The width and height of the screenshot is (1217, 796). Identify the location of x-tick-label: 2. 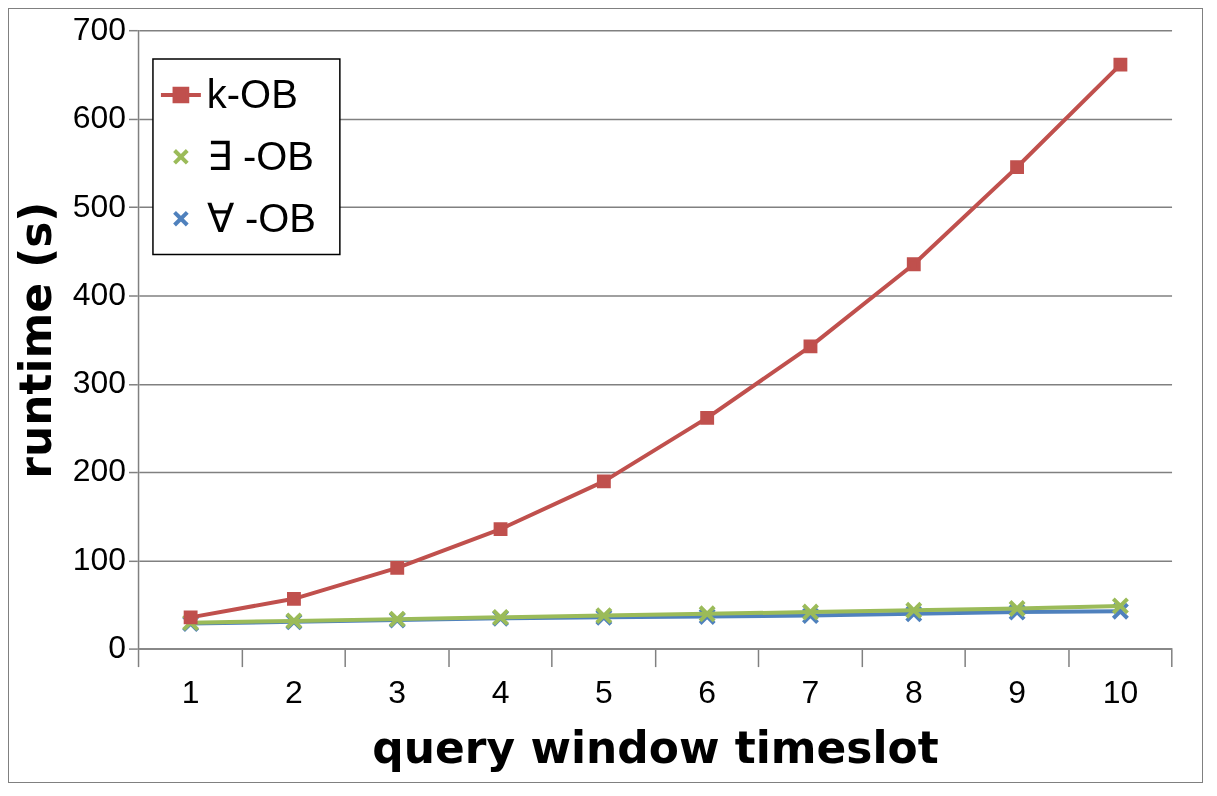
(294, 692).